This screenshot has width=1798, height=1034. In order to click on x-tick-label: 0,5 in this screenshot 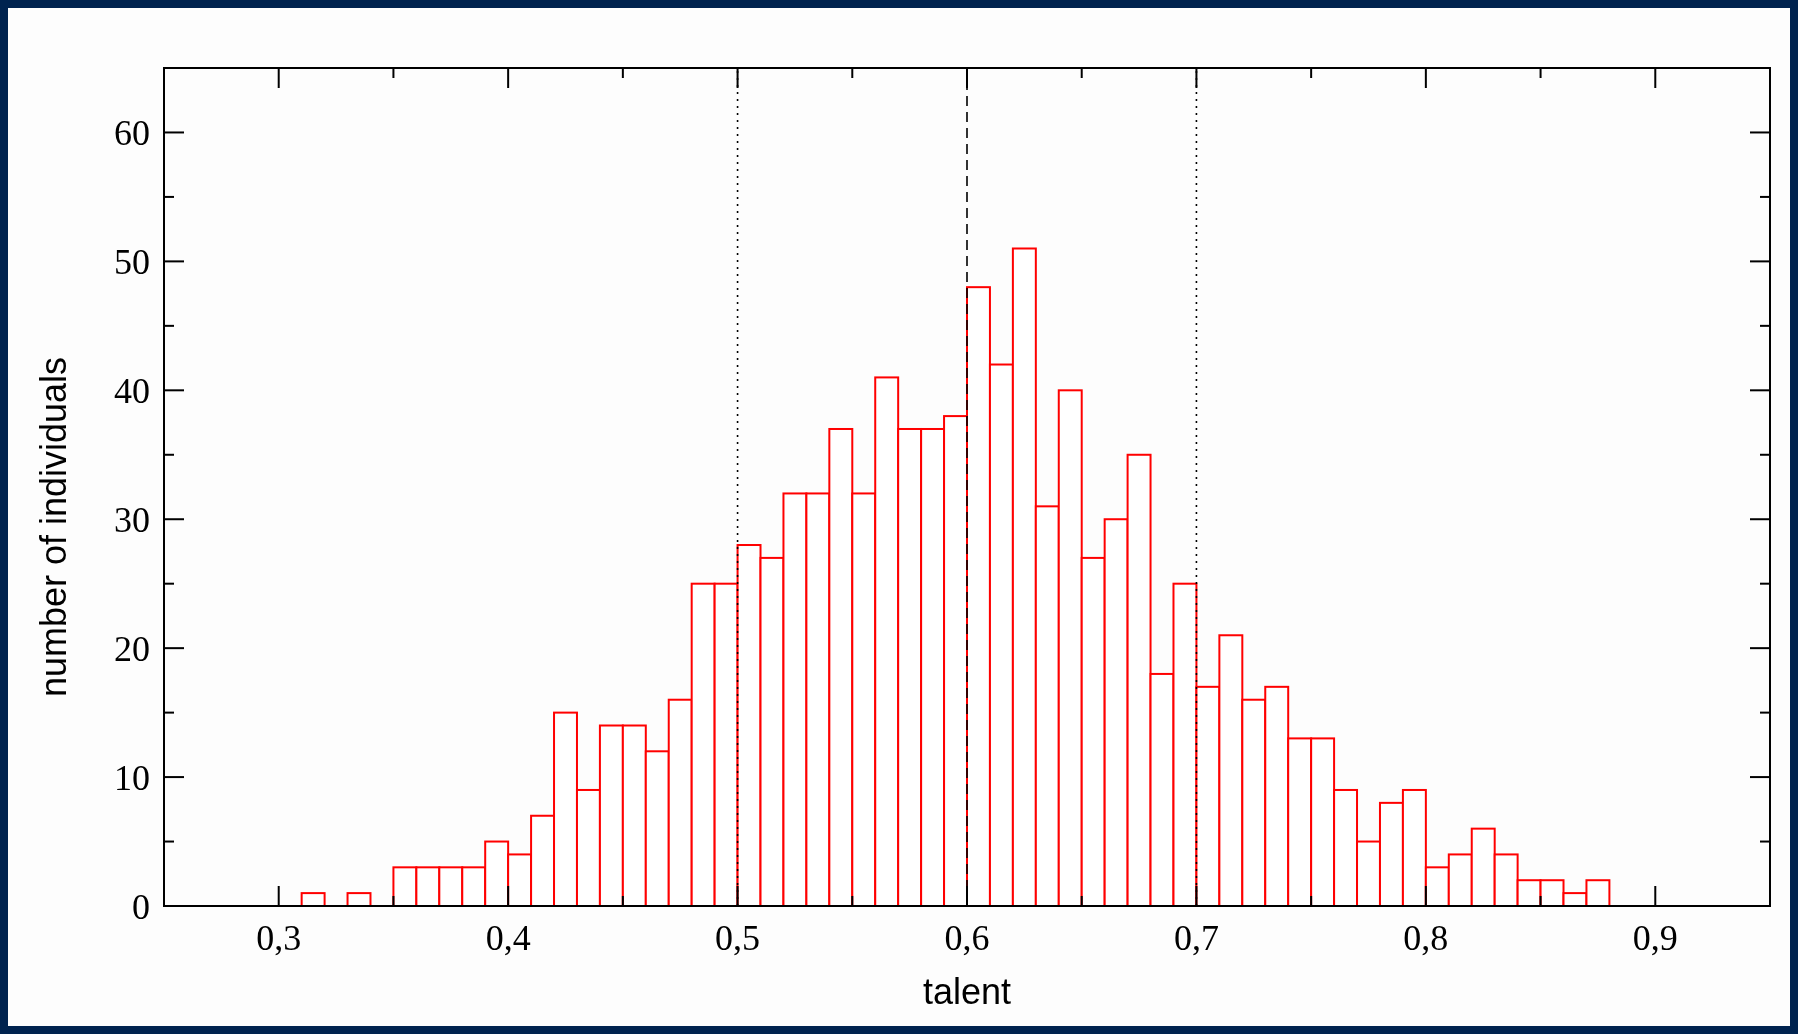, I will do `click(738, 938)`.